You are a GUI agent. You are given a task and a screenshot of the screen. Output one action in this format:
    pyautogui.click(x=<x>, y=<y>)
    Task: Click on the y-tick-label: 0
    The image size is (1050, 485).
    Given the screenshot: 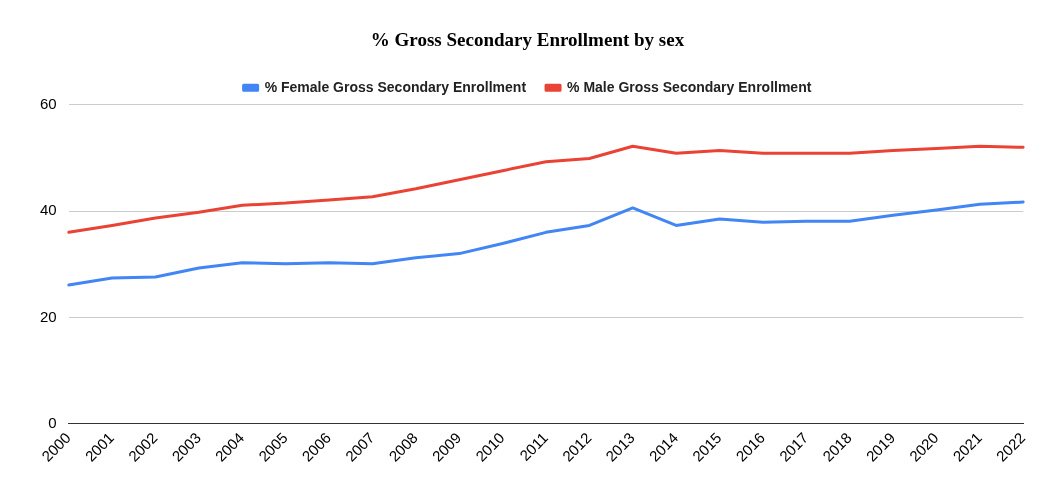 What is the action you would take?
    pyautogui.click(x=52, y=422)
    